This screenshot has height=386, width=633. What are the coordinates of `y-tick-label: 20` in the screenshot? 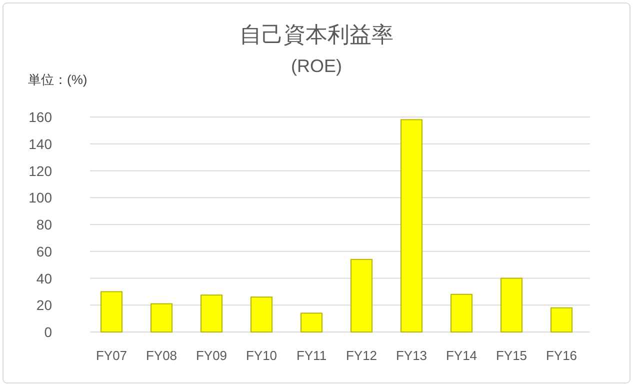 It's located at (44, 305).